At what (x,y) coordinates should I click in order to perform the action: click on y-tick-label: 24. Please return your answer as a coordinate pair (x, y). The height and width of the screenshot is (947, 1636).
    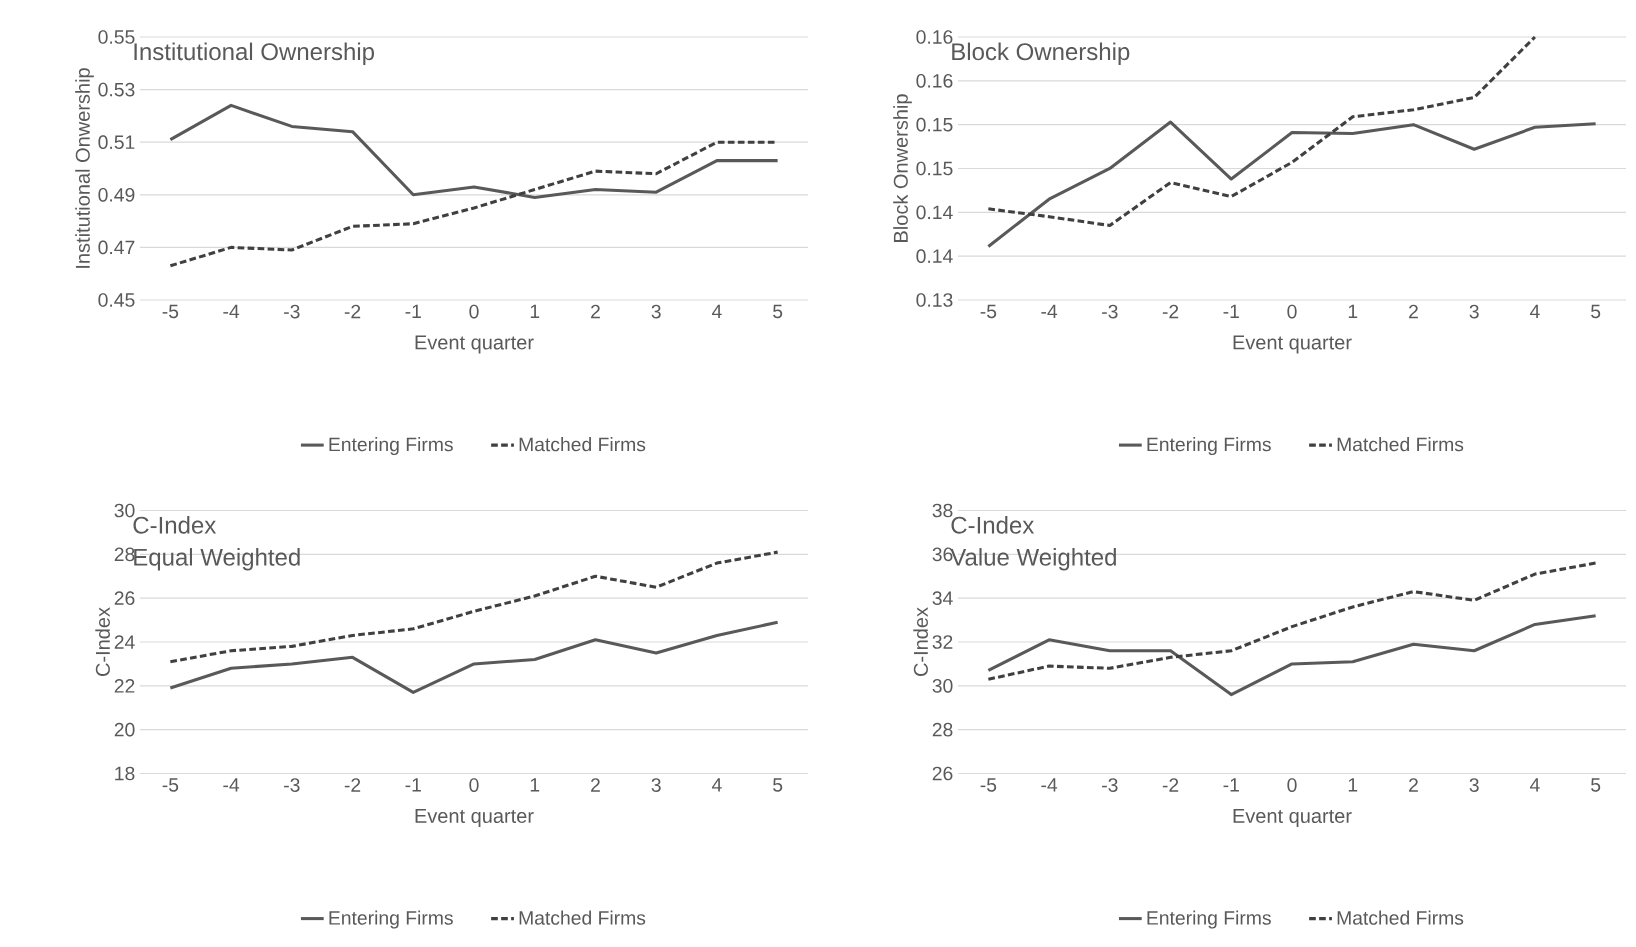
    Looking at the image, I should click on (124, 642).